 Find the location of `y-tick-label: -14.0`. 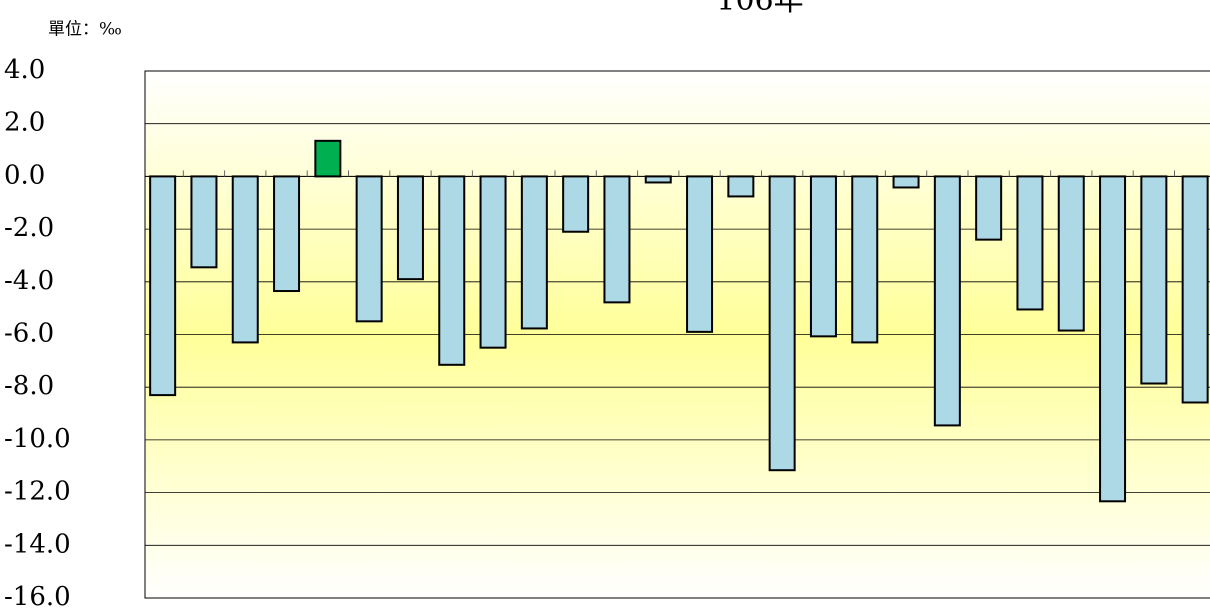

y-tick-label: -14.0 is located at coordinates (37, 544).